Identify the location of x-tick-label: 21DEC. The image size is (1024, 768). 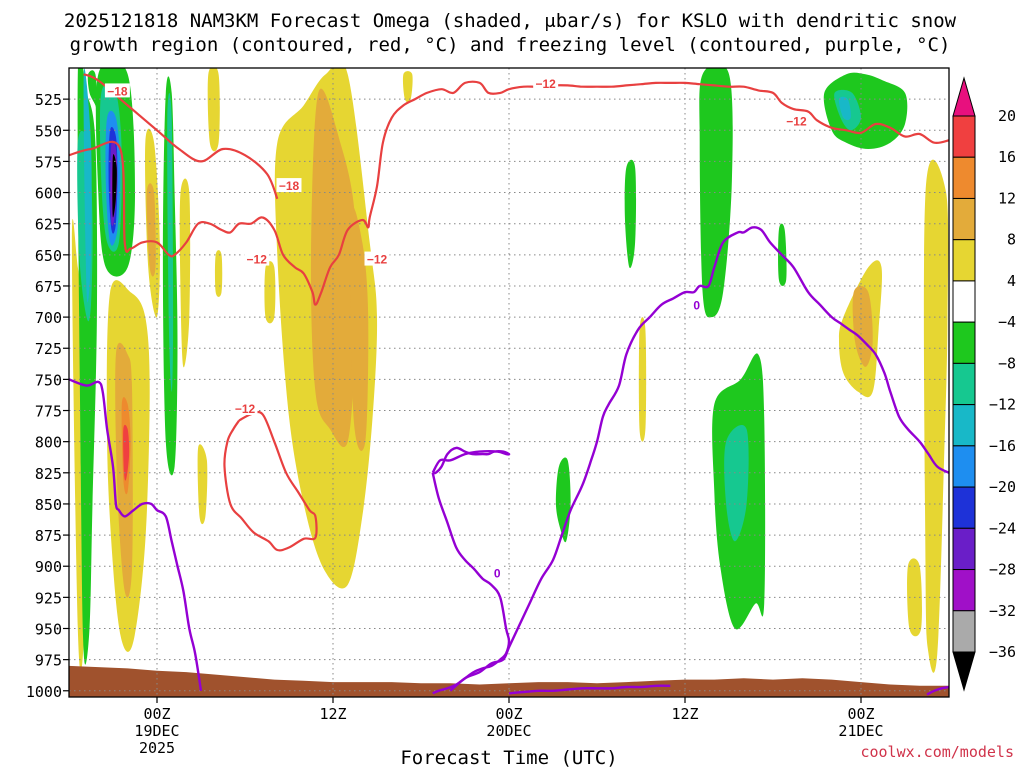
(860, 731).